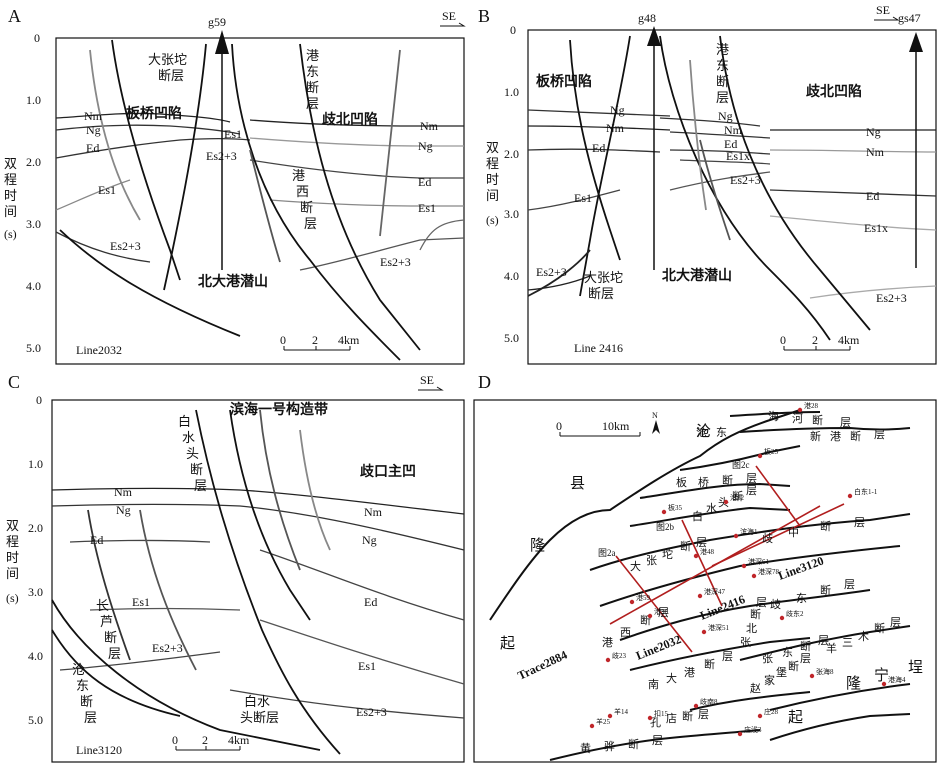  I want to click on fault-gangdong: 断, so click(312, 87).